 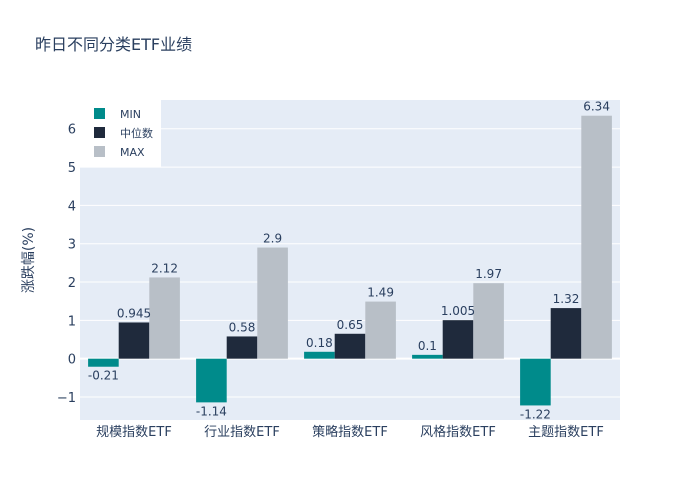 I want to click on bar-value-label: -0.21, so click(x=103, y=376).